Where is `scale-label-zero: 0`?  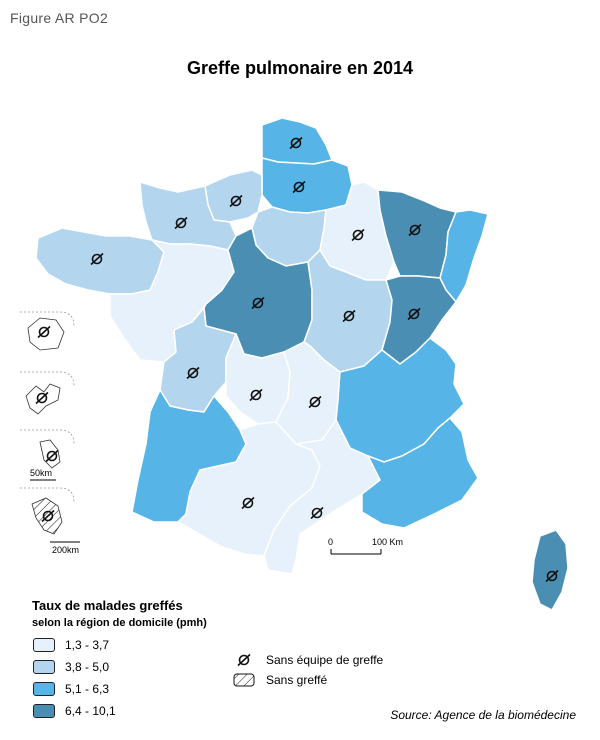 scale-label-zero: 0 is located at coordinates (331, 542).